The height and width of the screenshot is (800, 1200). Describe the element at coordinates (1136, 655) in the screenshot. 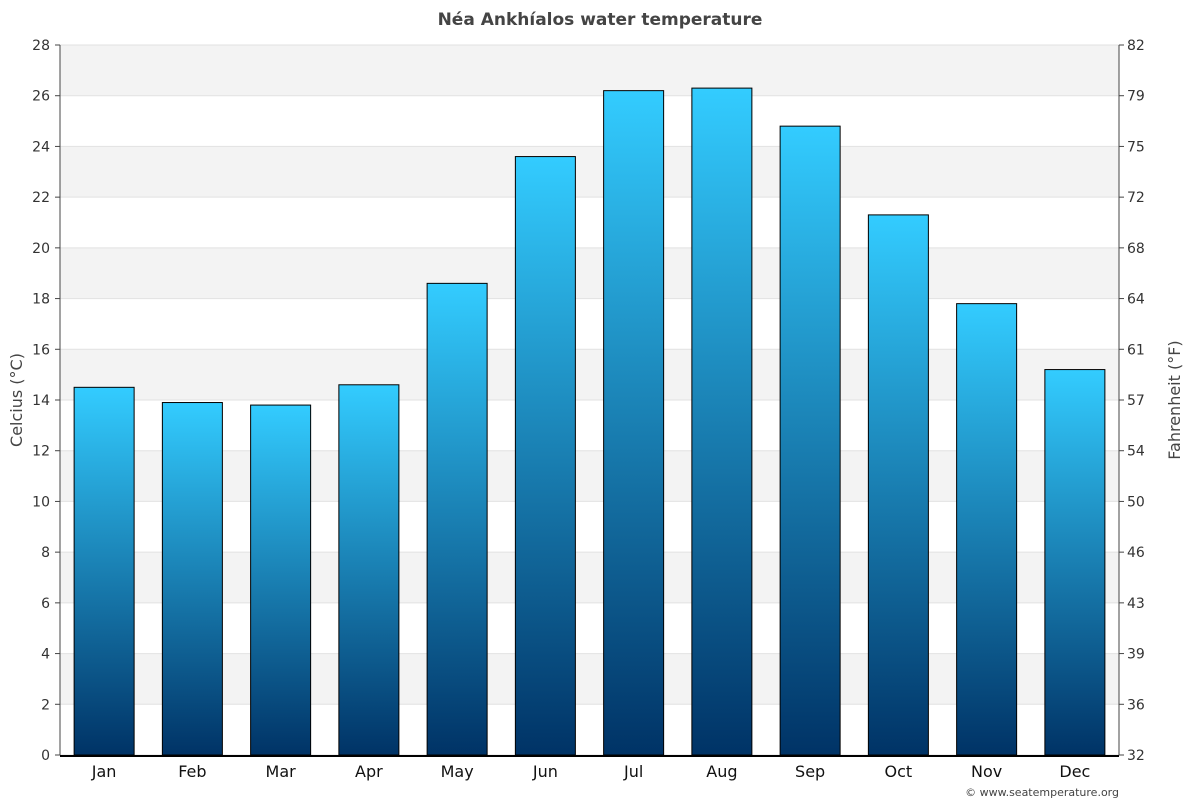

I see `y2-tick-label: 39` at that location.